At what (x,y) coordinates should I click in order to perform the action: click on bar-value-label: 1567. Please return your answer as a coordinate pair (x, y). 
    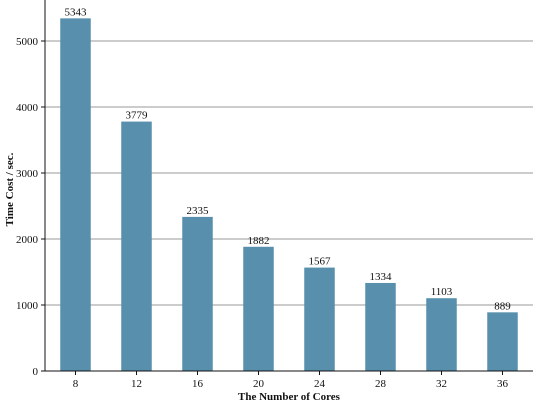
    Looking at the image, I should click on (320, 262).